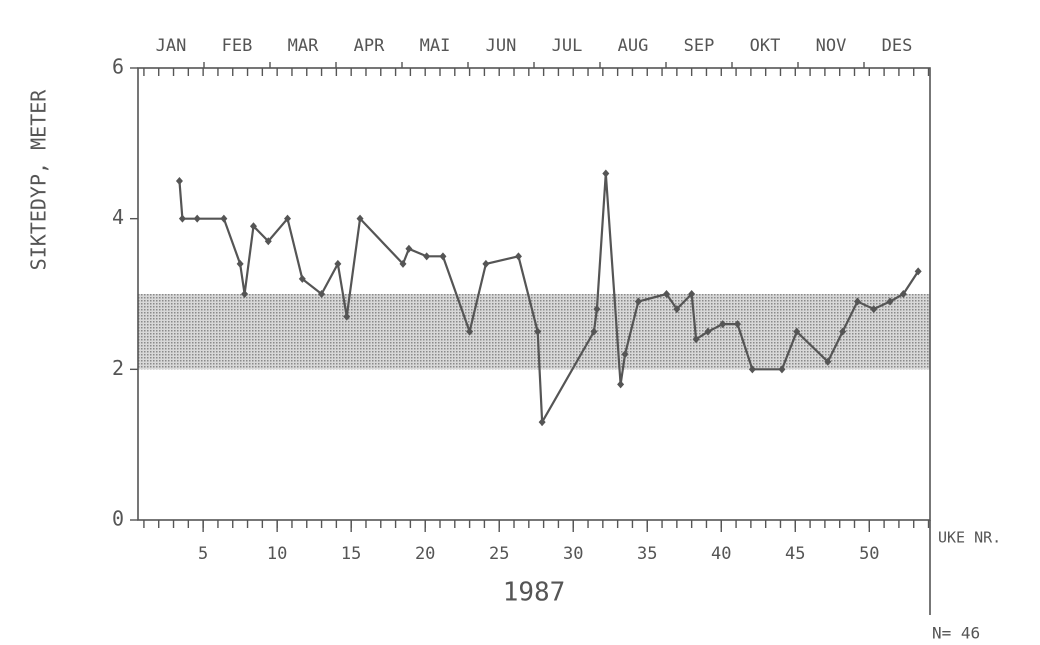  What do you see at coordinates (277, 554) in the screenshot?
I see `x-tick-label: 10` at bounding box center [277, 554].